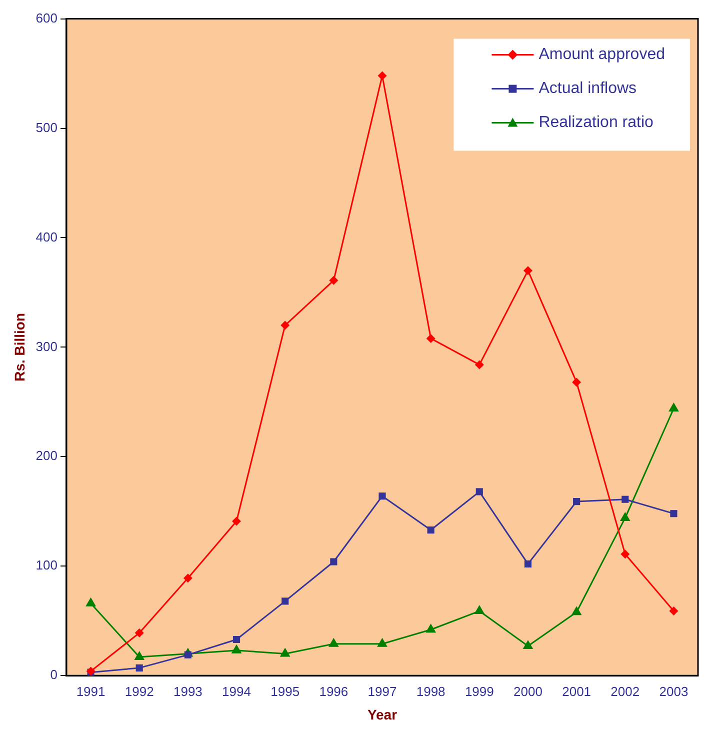  I want to click on x-tick-label: 1992, so click(139, 691).